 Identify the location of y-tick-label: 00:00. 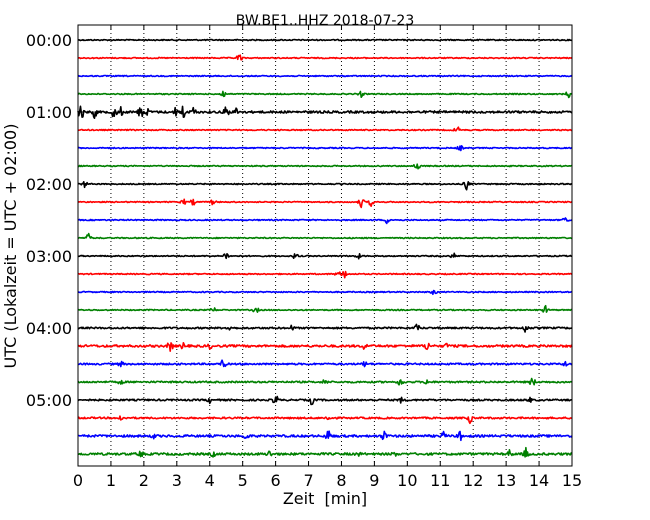
(49, 40).